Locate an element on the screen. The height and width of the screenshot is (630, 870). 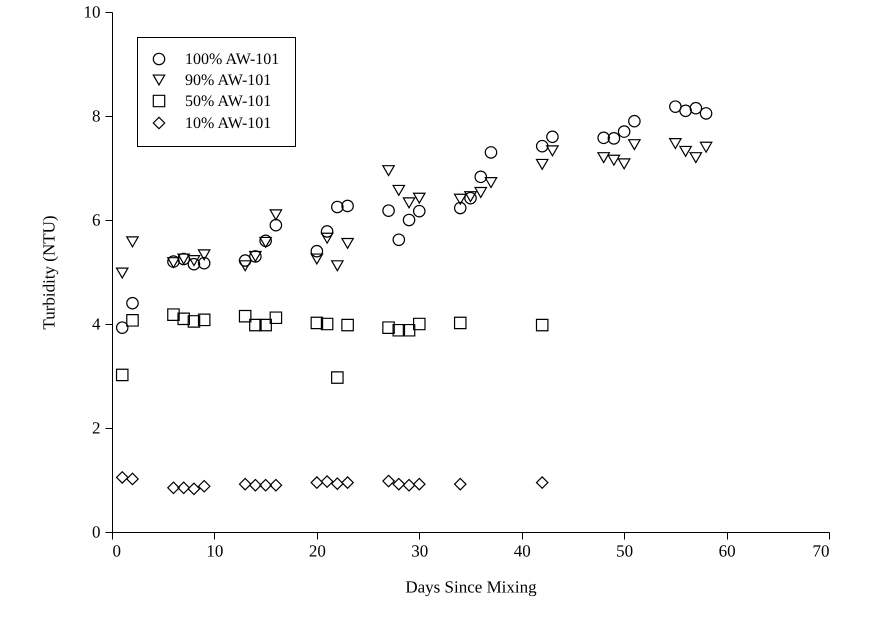
y-tick-label: 8 is located at coordinates (96, 116).